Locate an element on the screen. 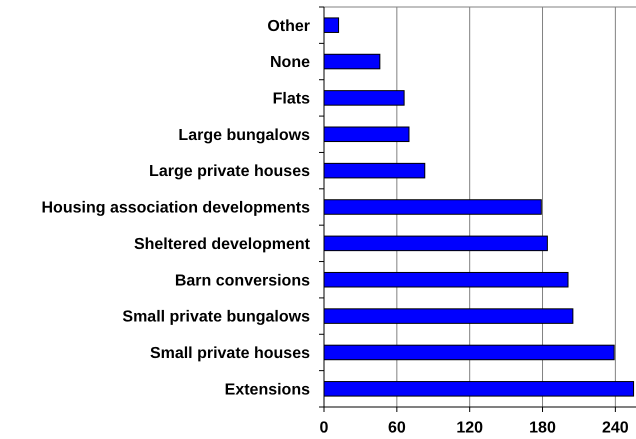 The height and width of the screenshot is (439, 636). y-tick-label: Large private houses is located at coordinates (229, 171).